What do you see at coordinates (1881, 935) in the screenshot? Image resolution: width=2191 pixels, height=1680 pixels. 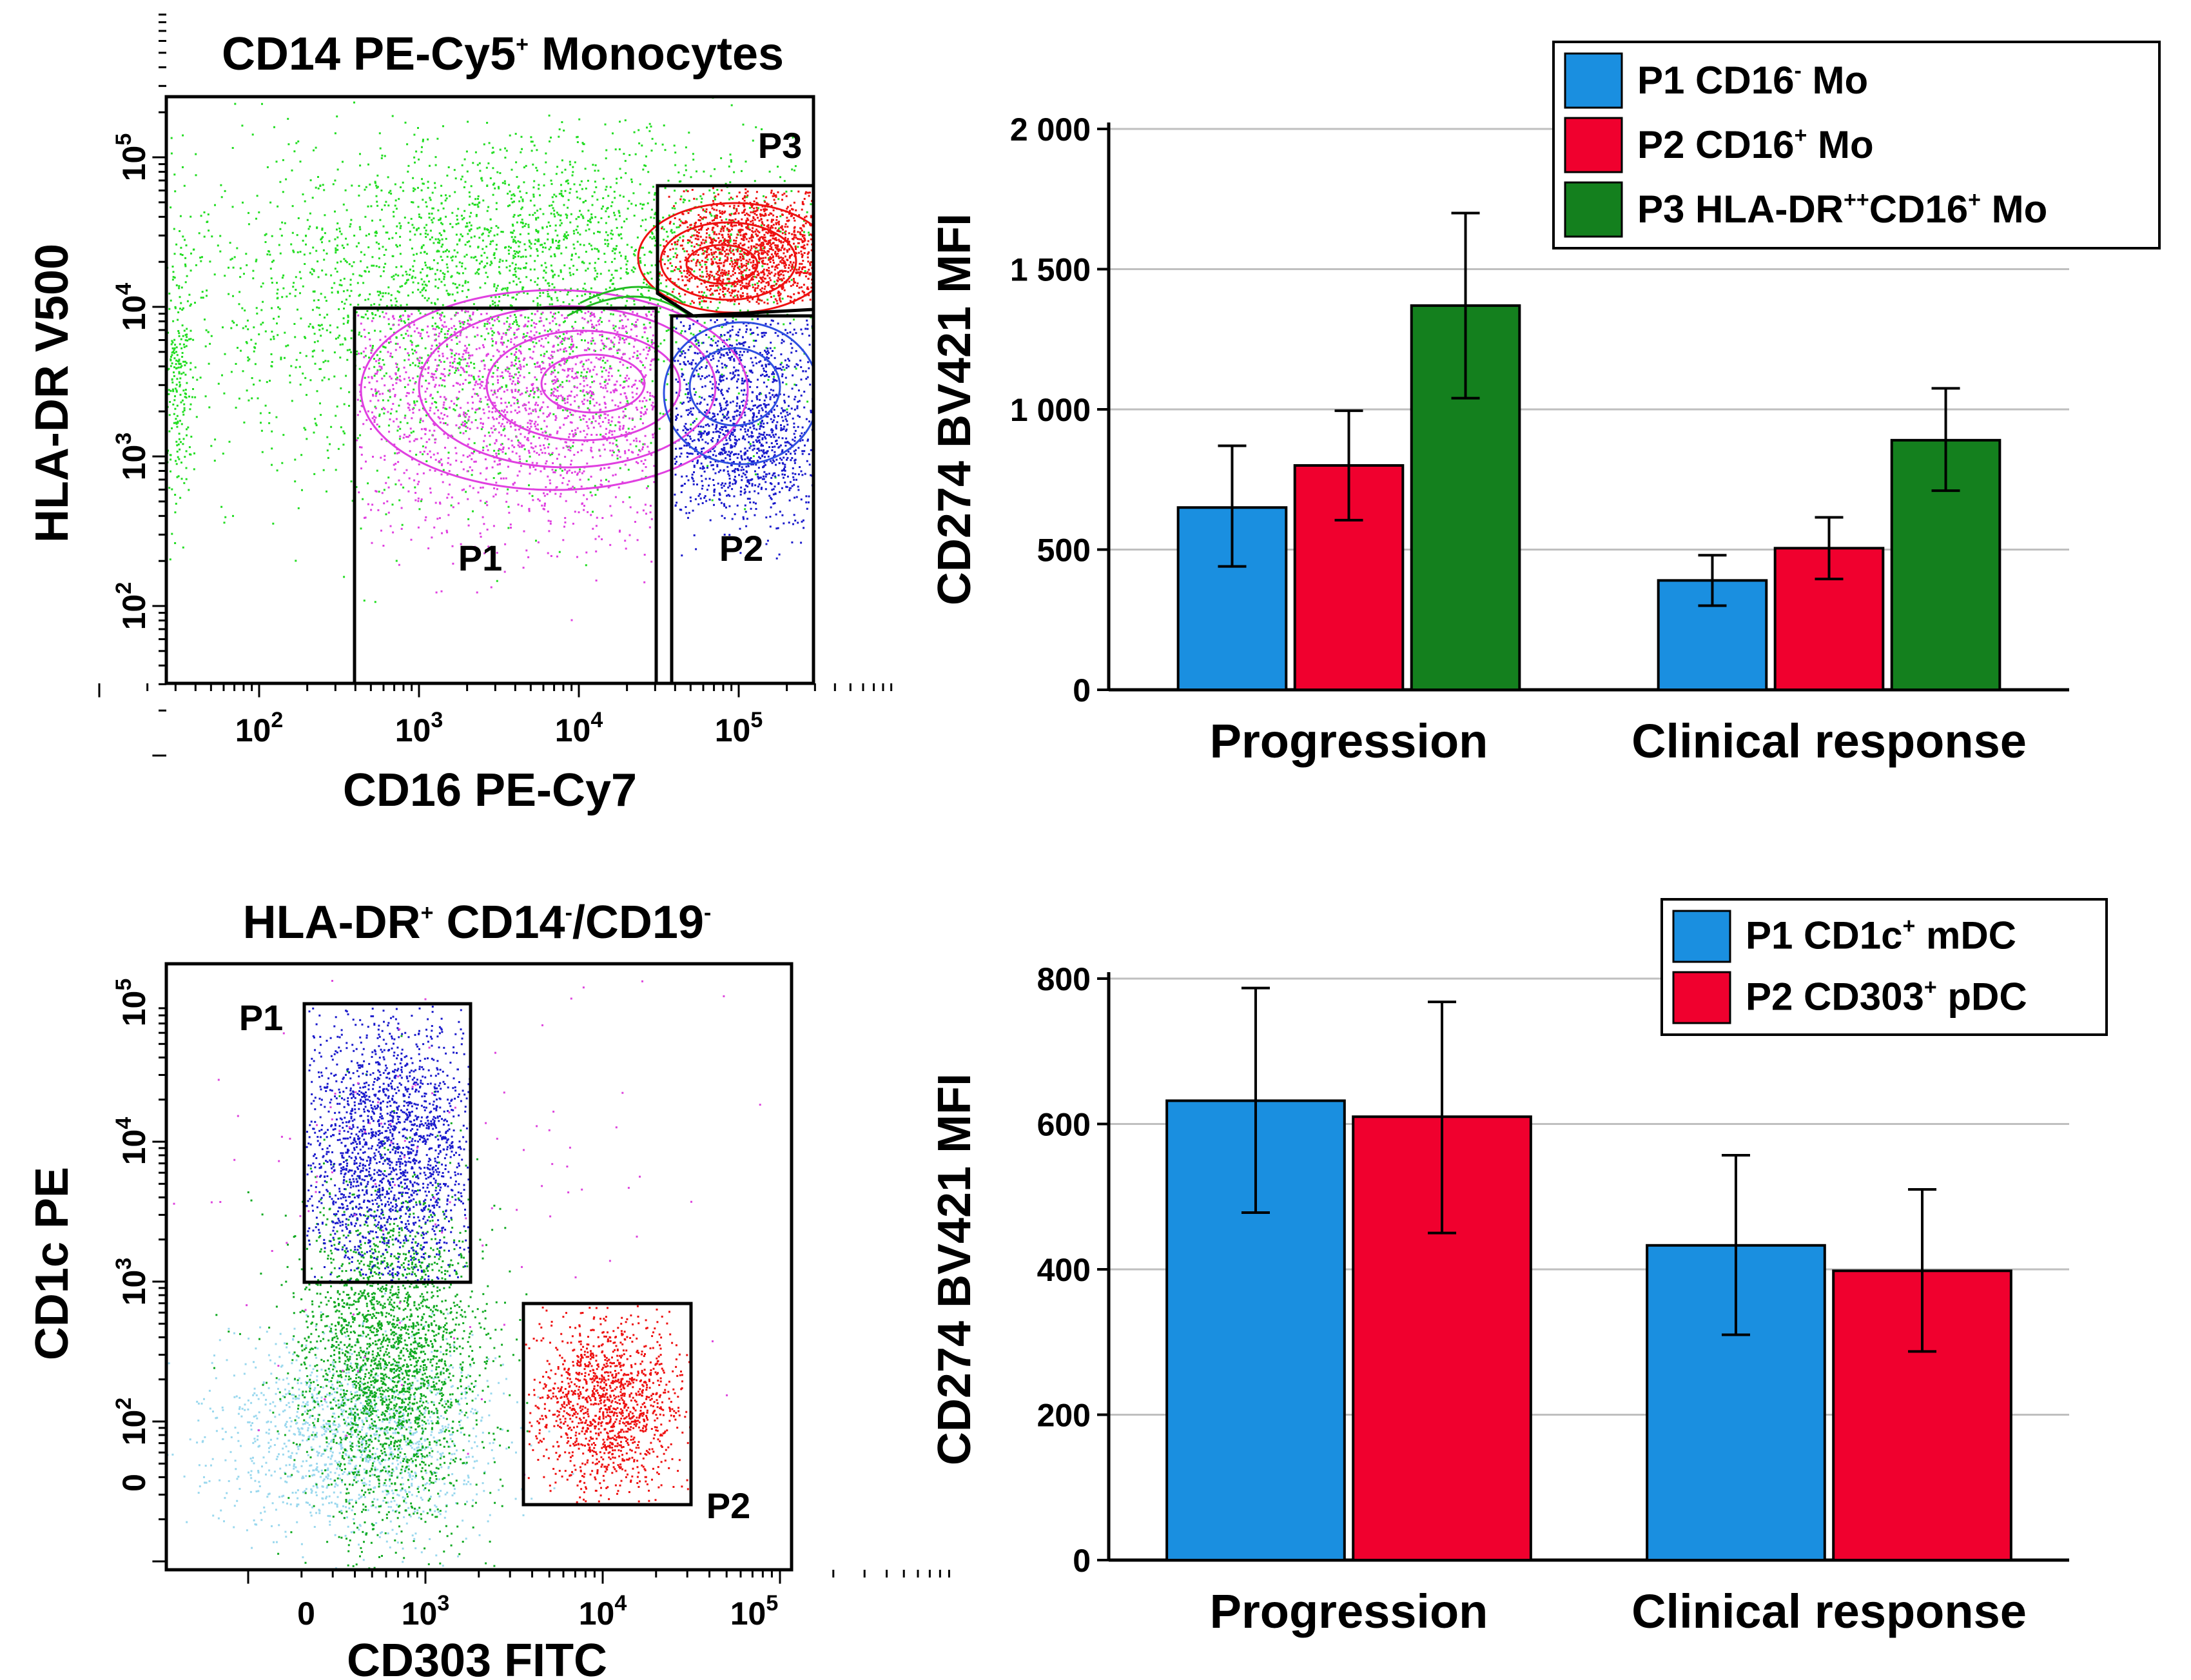 I see `legend-label: P1 CD1c+ mDC` at bounding box center [1881, 935].